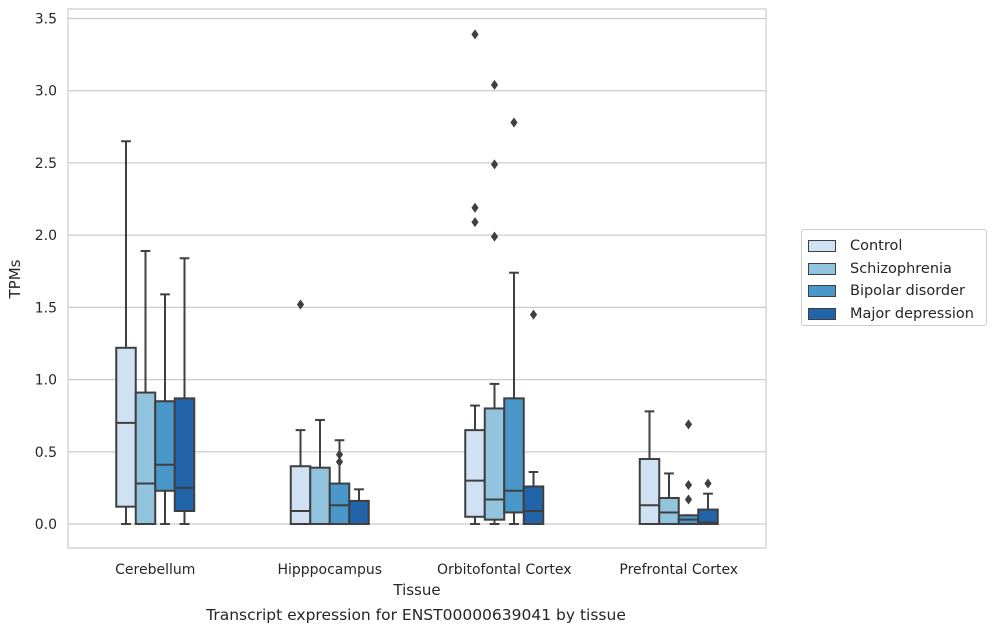  What do you see at coordinates (46, 92) in the screenshot?
I see `y-tick-label: 3.0` at bounding box center [46, 92].